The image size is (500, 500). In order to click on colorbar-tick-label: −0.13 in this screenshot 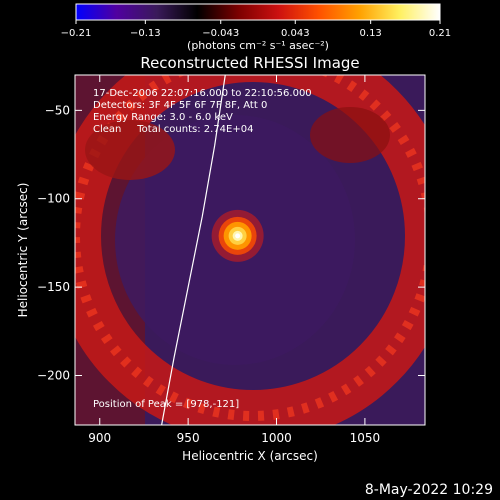, I will do `click(145, 33)`.